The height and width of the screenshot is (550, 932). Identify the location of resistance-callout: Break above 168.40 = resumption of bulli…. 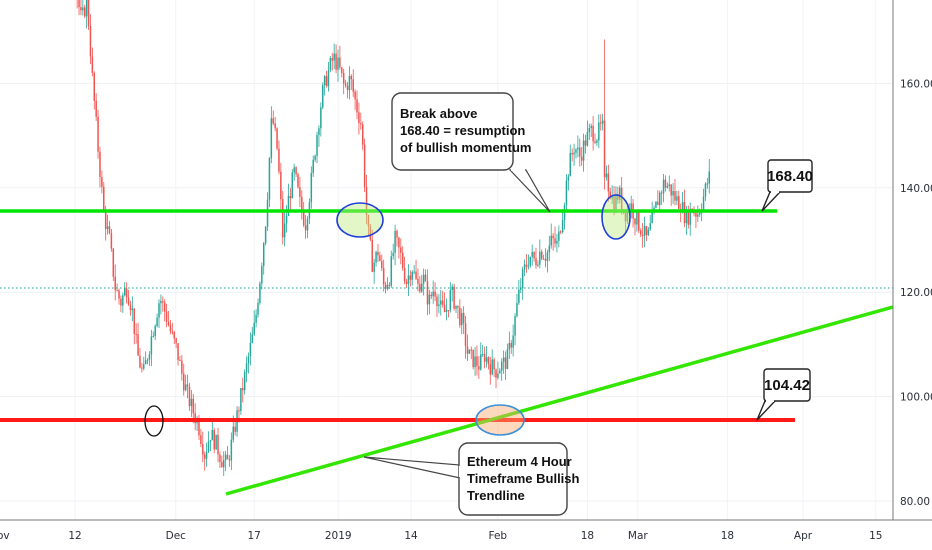
(471, 152).